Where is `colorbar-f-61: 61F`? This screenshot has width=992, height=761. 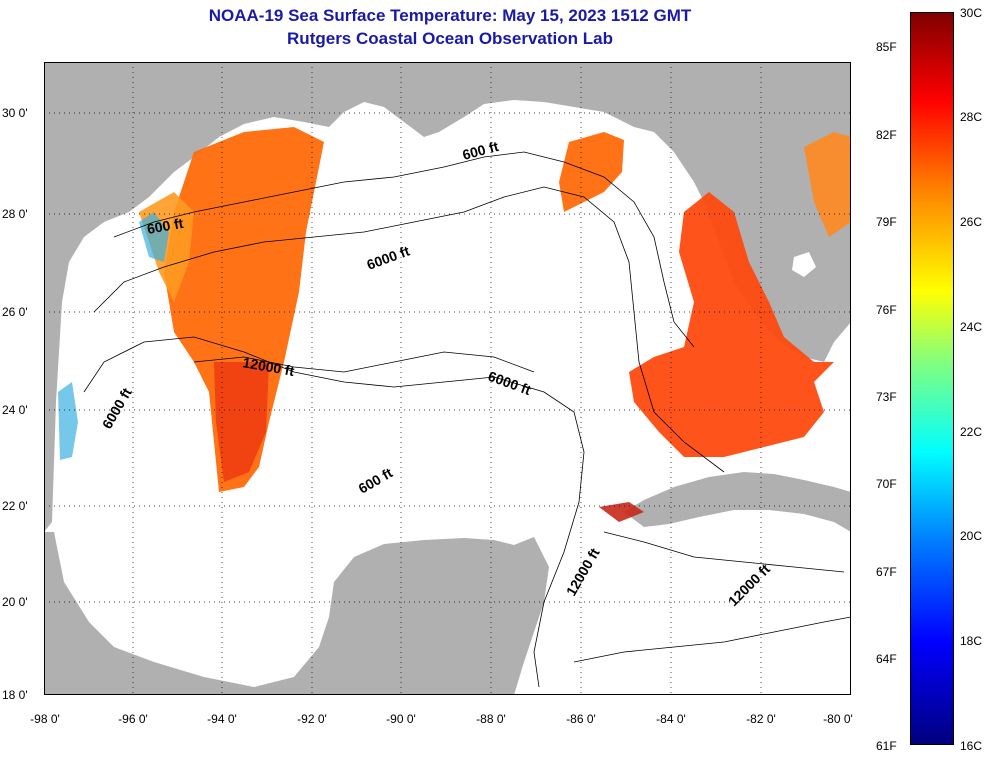
colorbar-f-61: 61F is located at coordinates (886, 746).